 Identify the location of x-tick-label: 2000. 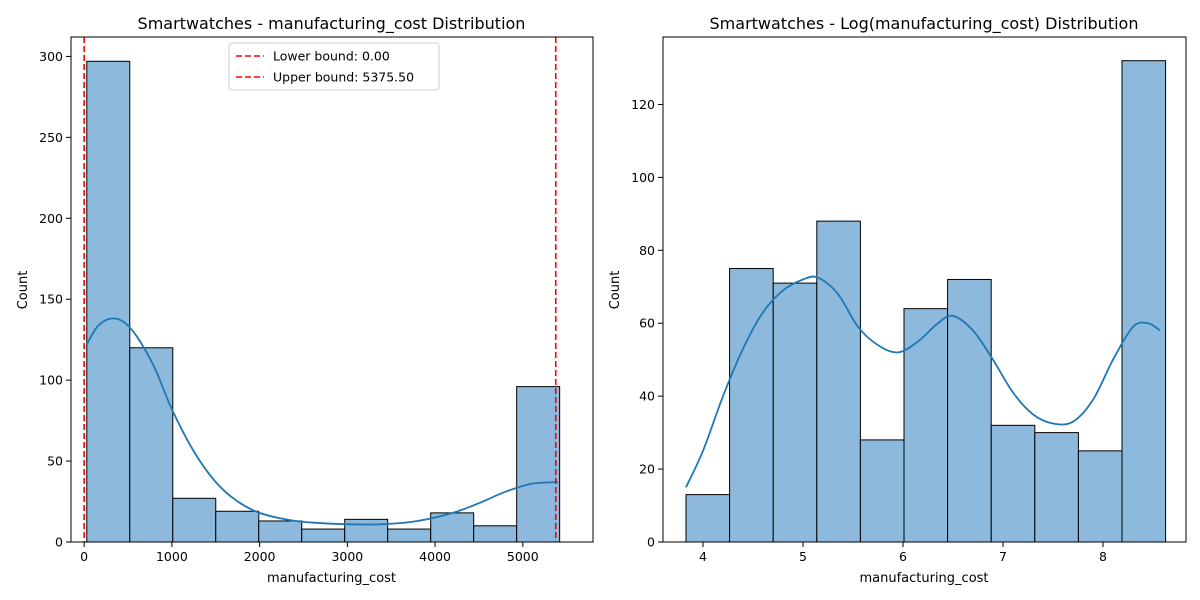
(260, 556).